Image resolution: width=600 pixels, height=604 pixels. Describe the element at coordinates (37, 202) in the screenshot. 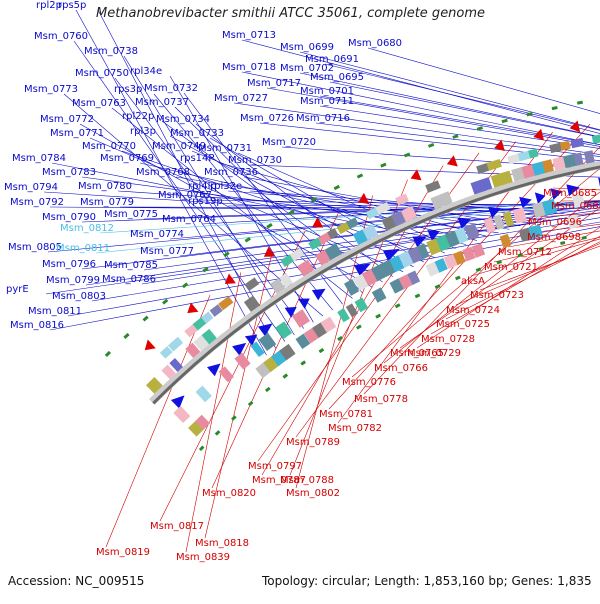

I see `gene-label-left: Msm_0792` at that location.